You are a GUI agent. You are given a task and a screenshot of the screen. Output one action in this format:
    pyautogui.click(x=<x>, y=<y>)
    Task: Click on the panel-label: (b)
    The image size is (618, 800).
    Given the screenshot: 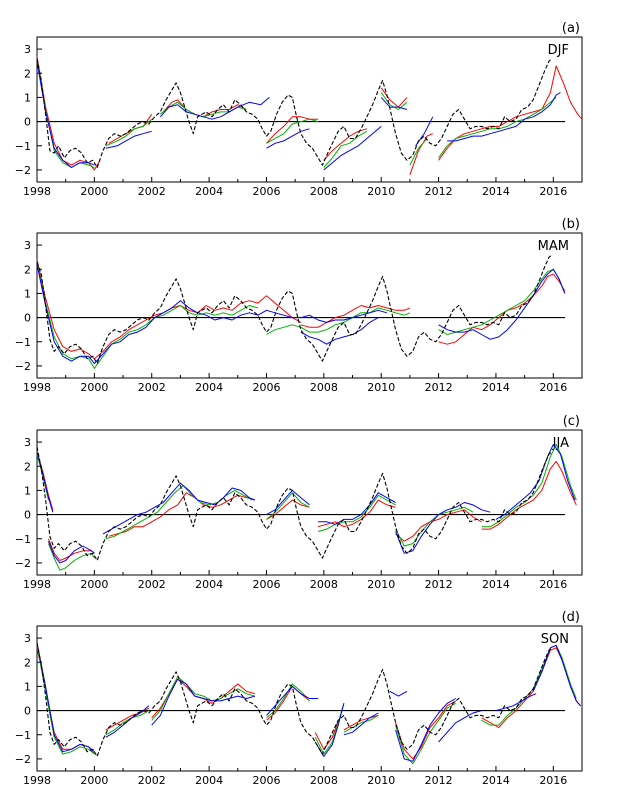 What is the action you would take?
    pyautogui.click(x=571, y=224)
    